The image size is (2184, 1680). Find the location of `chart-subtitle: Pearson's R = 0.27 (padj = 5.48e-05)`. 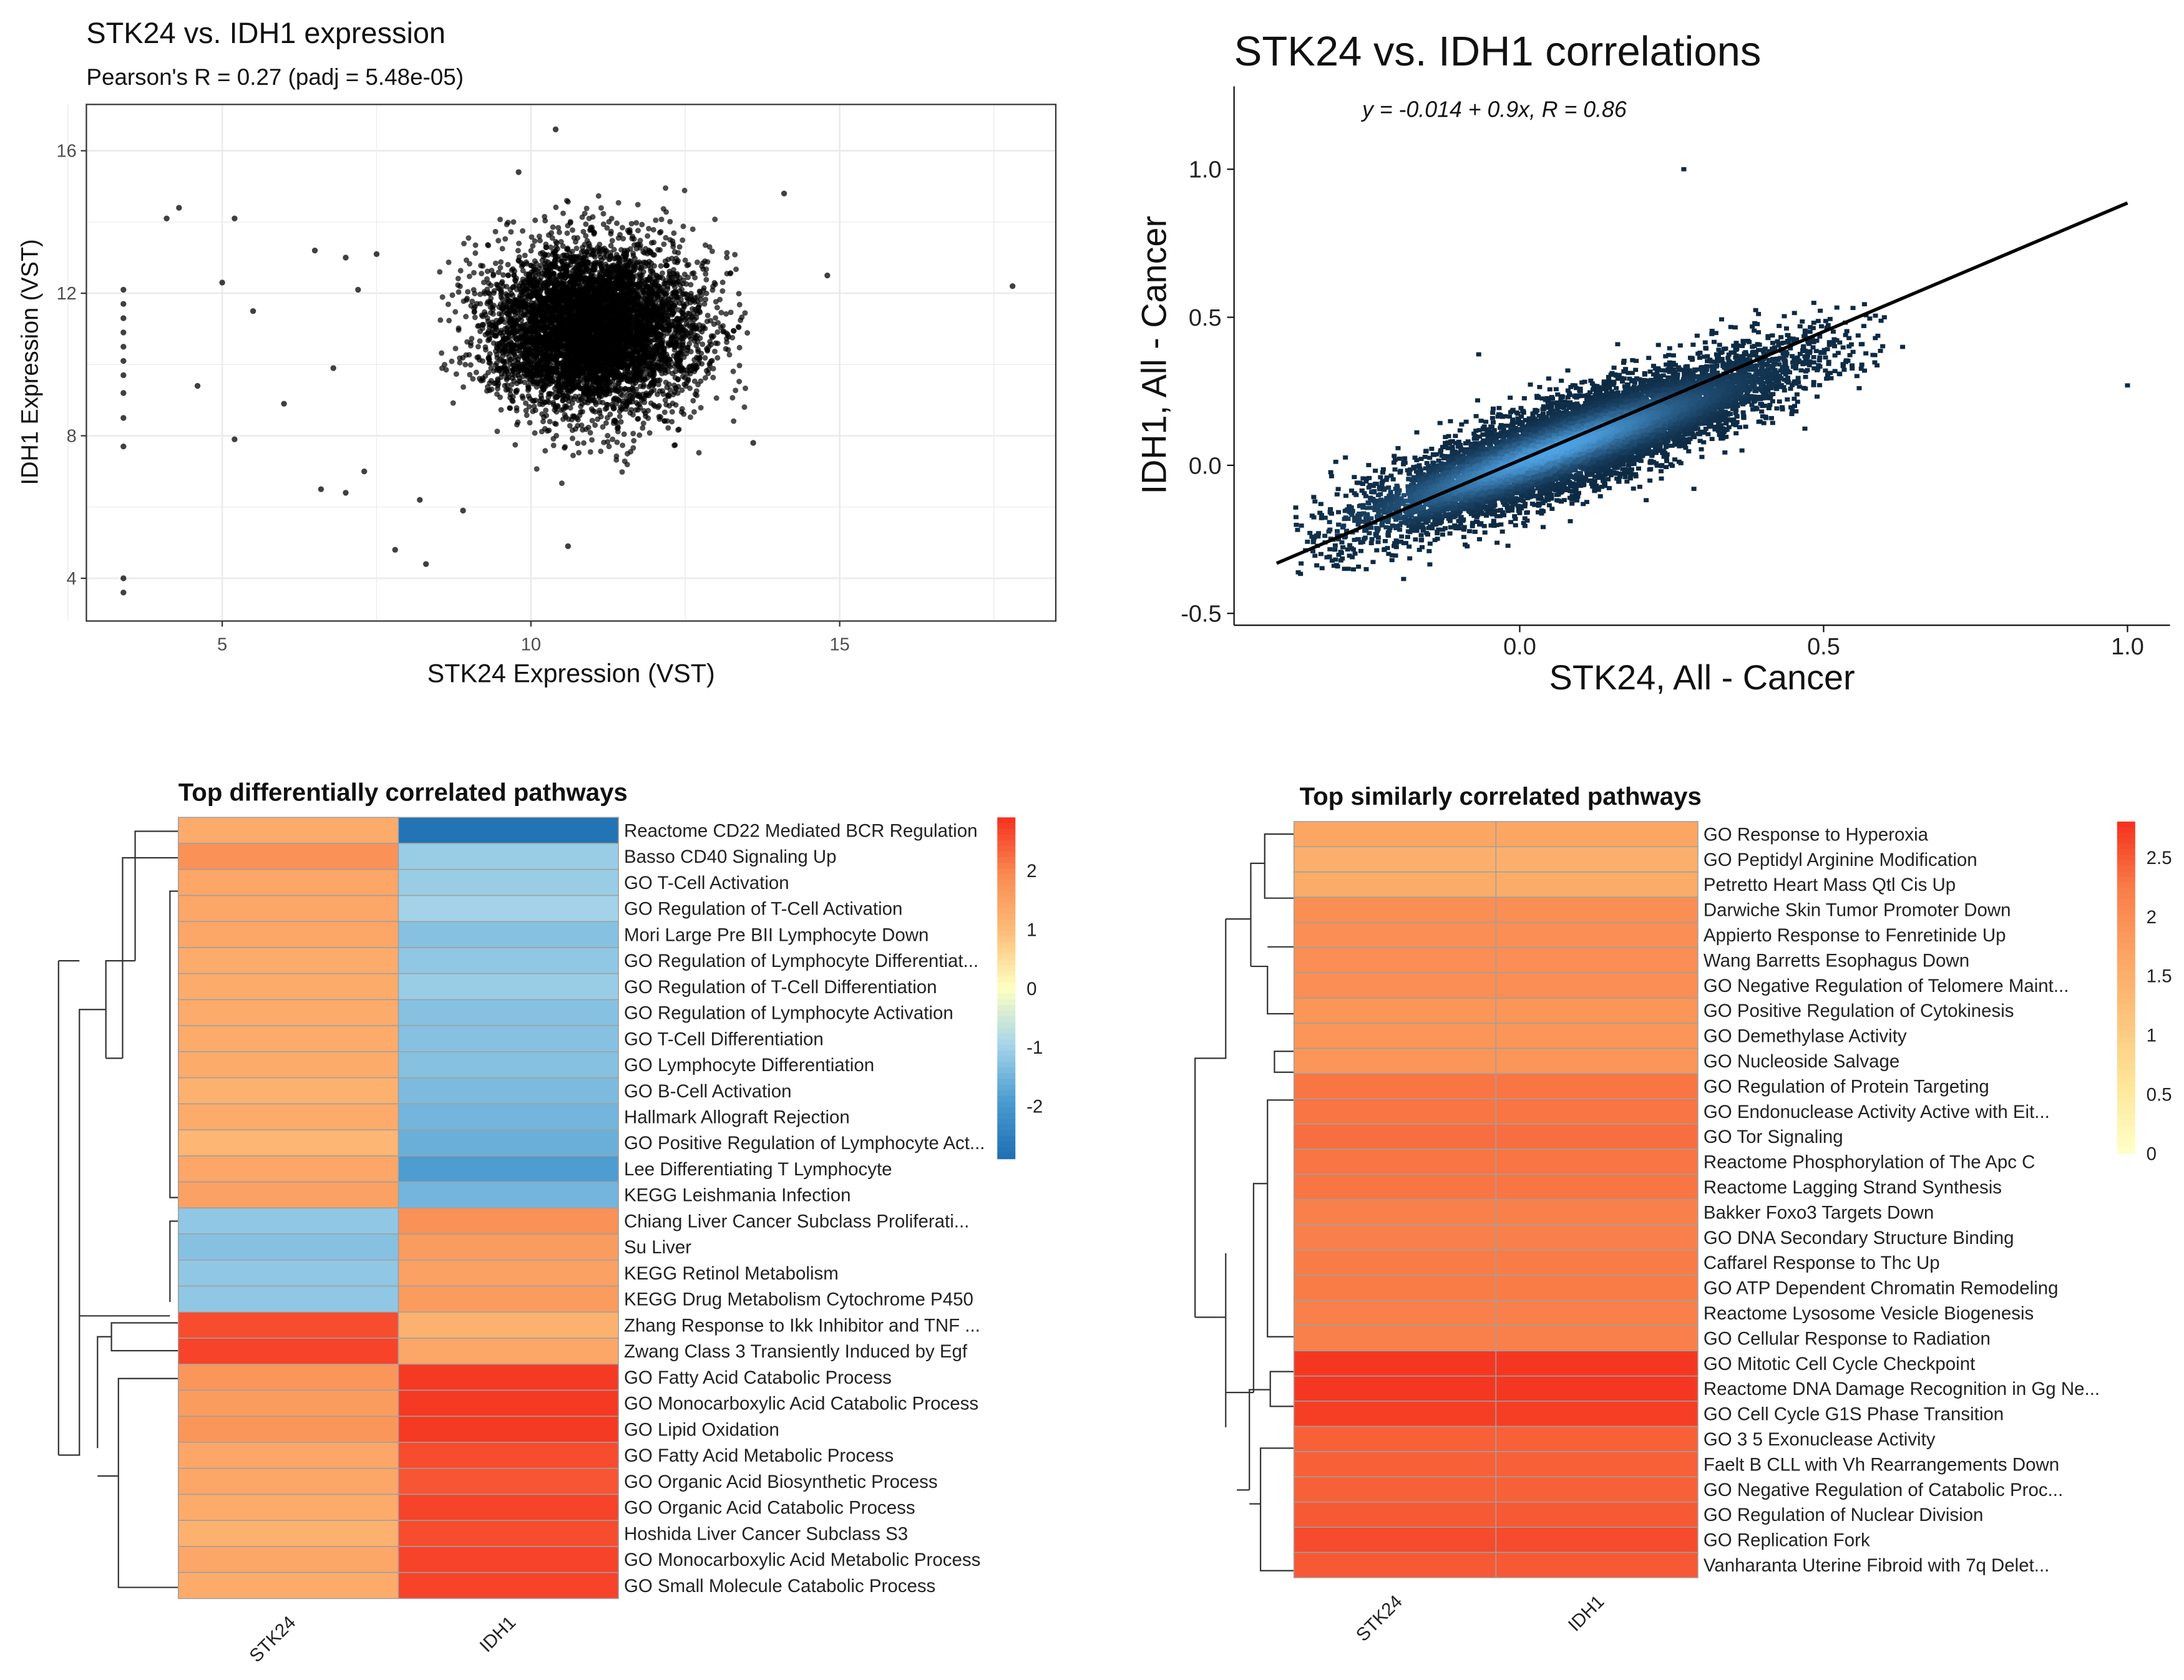

chart-subtitle: Pearson's R = 0.27 (padj = 5.48e-05) is located at coordinates (275, 77).